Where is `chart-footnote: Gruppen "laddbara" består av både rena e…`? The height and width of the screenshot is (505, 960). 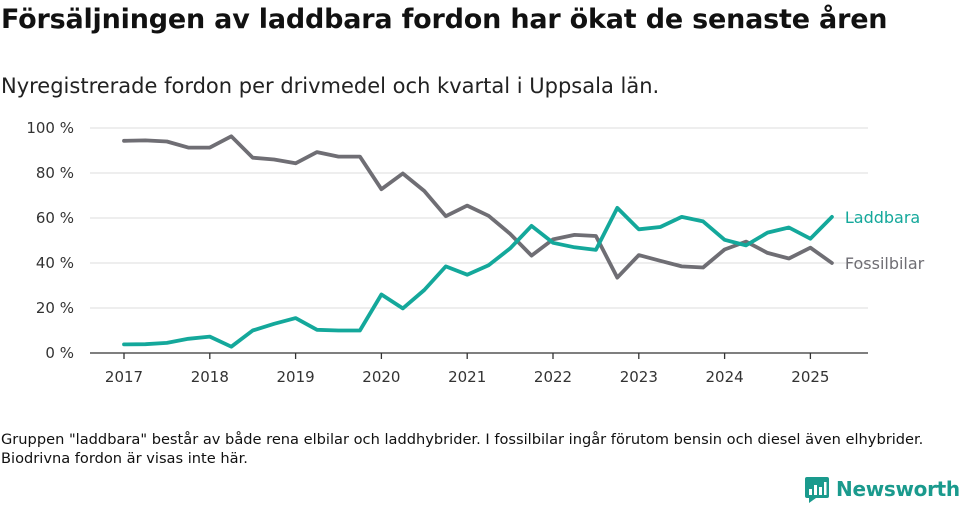 chart-footnote: Gruppen "laddbara" består av både rena e… is located at coordinates (462, 449).